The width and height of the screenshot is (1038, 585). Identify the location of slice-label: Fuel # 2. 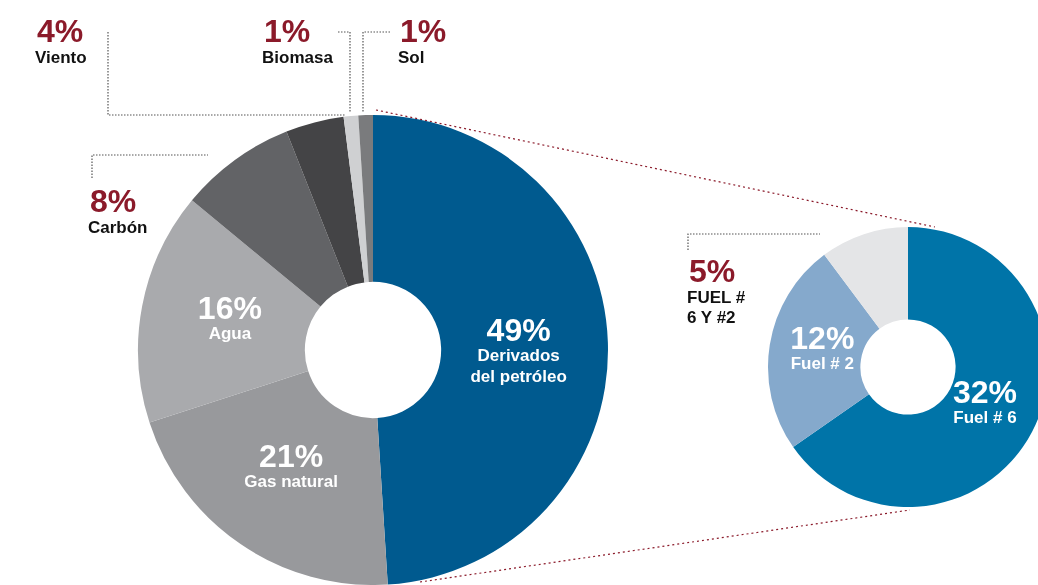
(822, 364).